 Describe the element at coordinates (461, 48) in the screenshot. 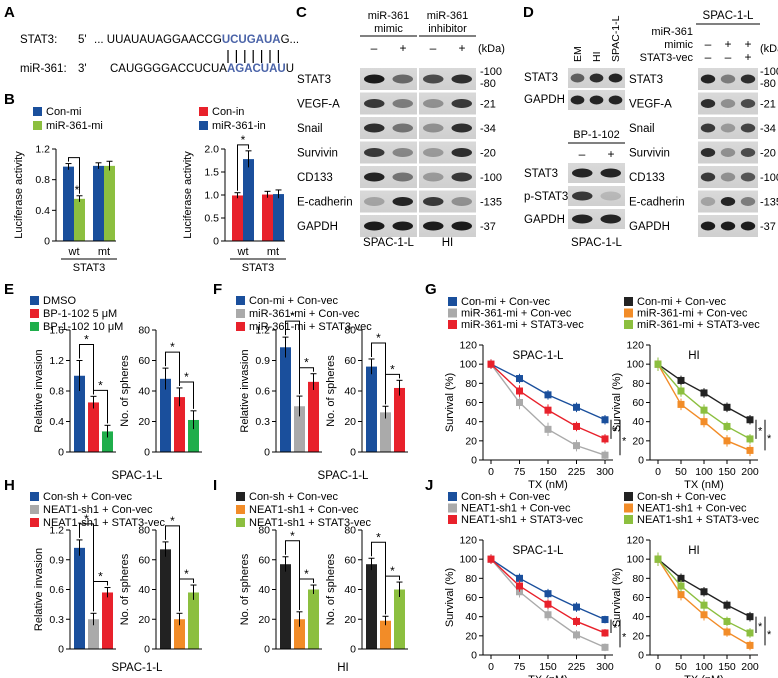

I see `lane-sign: +` at that location.